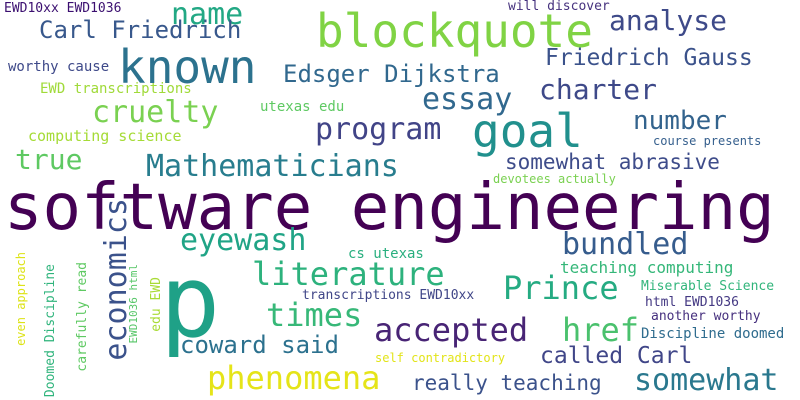 The height and width of the screenshot is (400, 800). What do you see at coordinates (314, 315) in the screenshot?
I see `word-times: times` at bounding box center [314, 315].